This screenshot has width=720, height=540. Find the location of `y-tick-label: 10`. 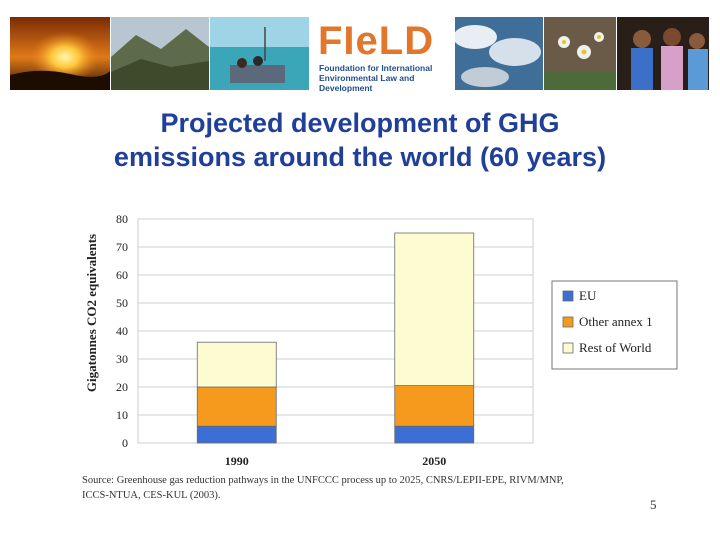

y-tick-label: 10 is located at coordinates (122, 415).